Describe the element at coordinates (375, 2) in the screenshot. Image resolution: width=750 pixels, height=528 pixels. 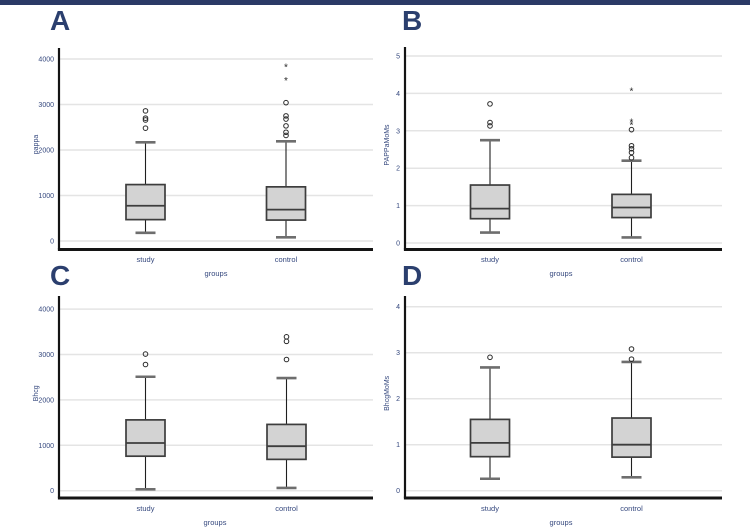
I see `top-bar` at that location.